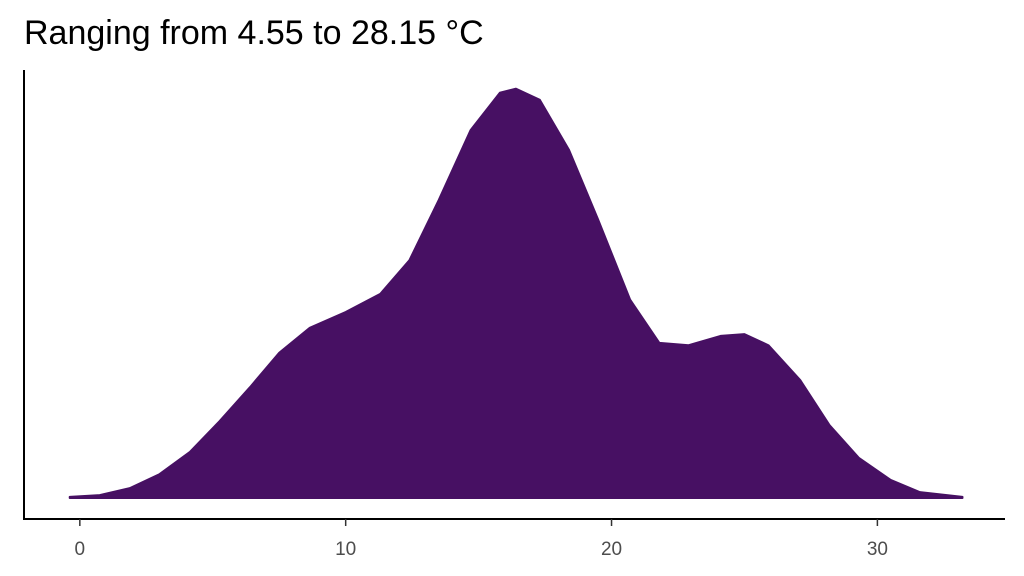  What do you see at coordinates (877, 549) in the screenshot?
I see `x-tick-label: 30` at bounding box center [877, 549].